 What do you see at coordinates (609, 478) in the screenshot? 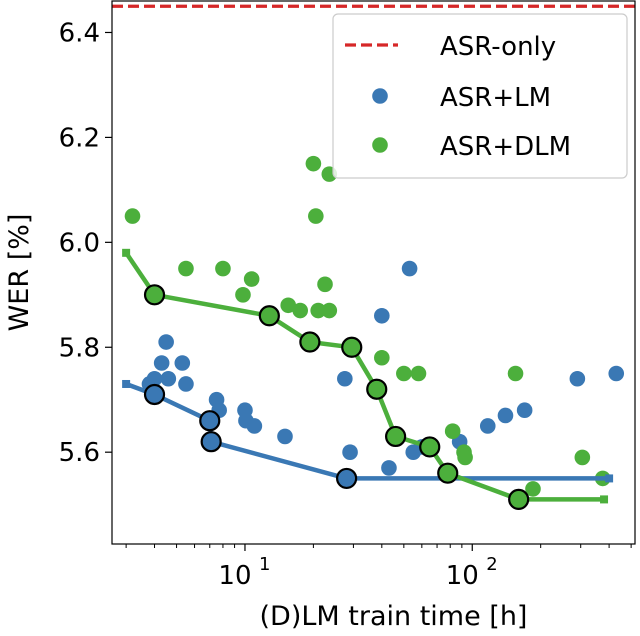
I see `asr-lm-pareto-end-marker` at bounding box center [609, 478].